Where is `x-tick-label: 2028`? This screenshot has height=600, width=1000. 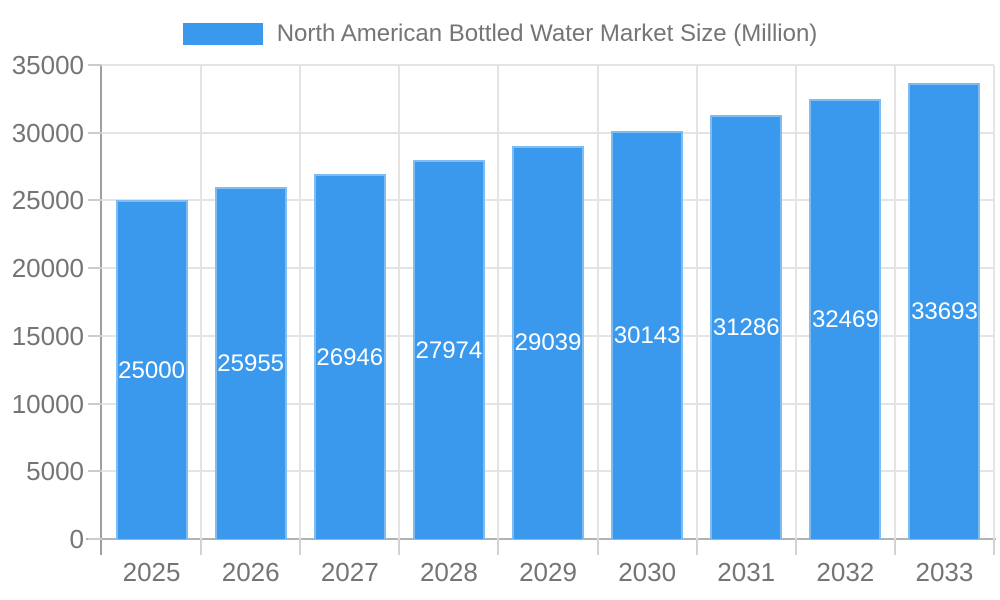 x-tick-label: 2028 is located at coordinates (448, 572).